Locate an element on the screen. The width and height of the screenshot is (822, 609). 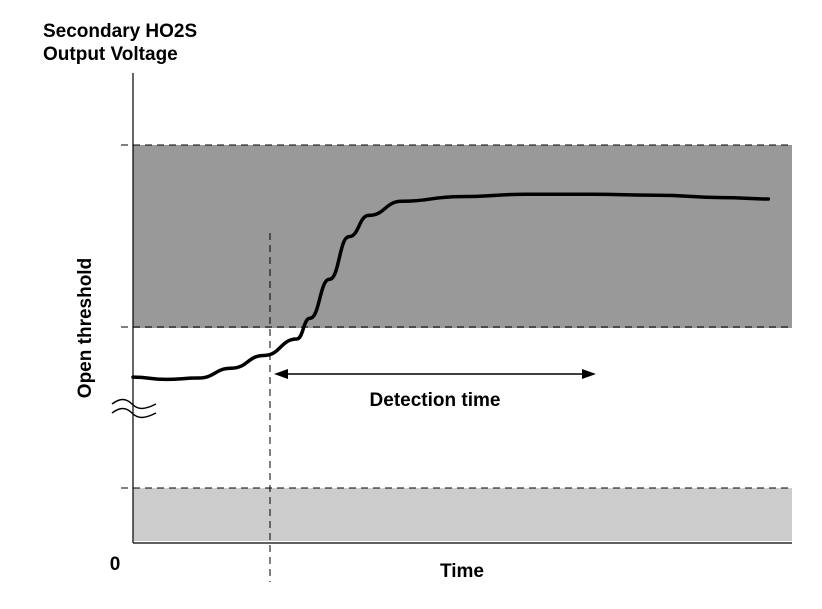
axis-break-icon is located at coordinates (134, 408).